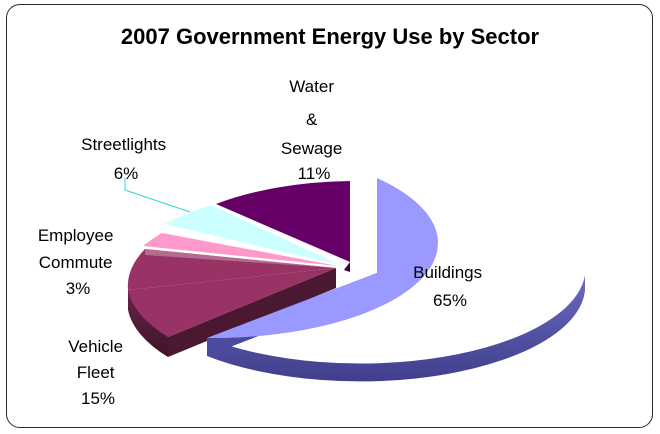  I want to click on chart-title: 2007 Government Energy Use by Sector, so click(330, 36).